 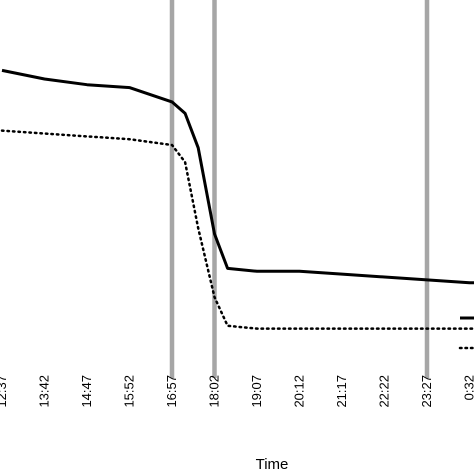 What do you see at coordinates (44, 391) in the screenshot?
I see `x-tick-label: 13:42` at bounding box center [44, 391].